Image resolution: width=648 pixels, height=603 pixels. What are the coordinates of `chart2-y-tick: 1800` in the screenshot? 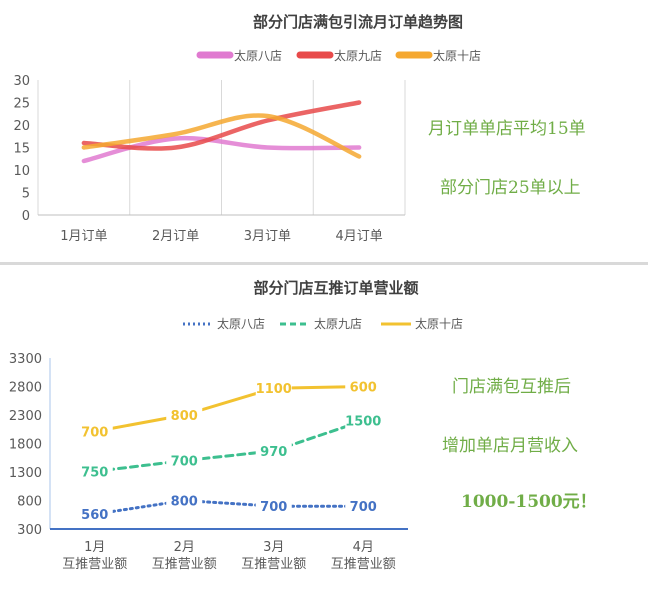 It's located at (25, 445).